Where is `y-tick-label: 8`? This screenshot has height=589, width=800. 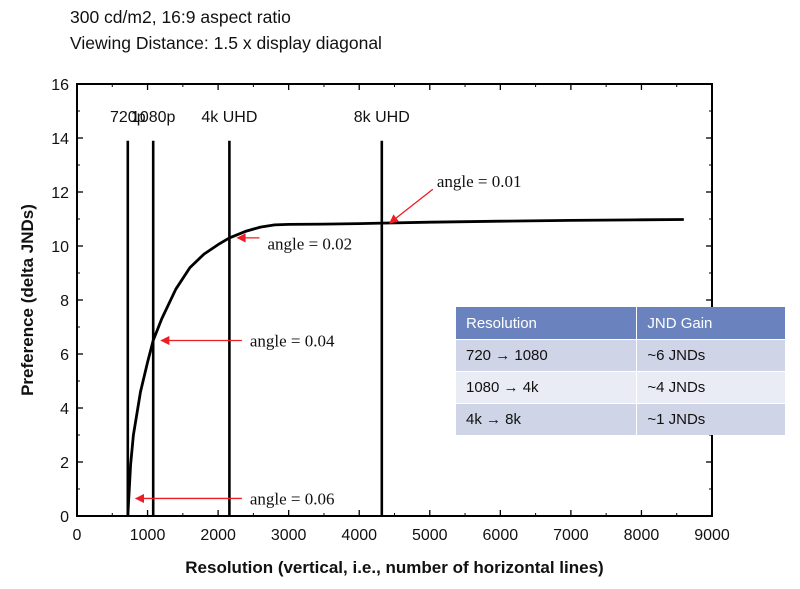
y-tick-label: 8 is located at coordinates (64, 301).